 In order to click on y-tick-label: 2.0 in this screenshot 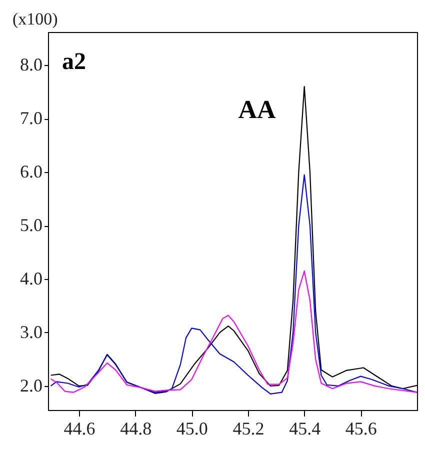, I will do `click(31, 385)`.